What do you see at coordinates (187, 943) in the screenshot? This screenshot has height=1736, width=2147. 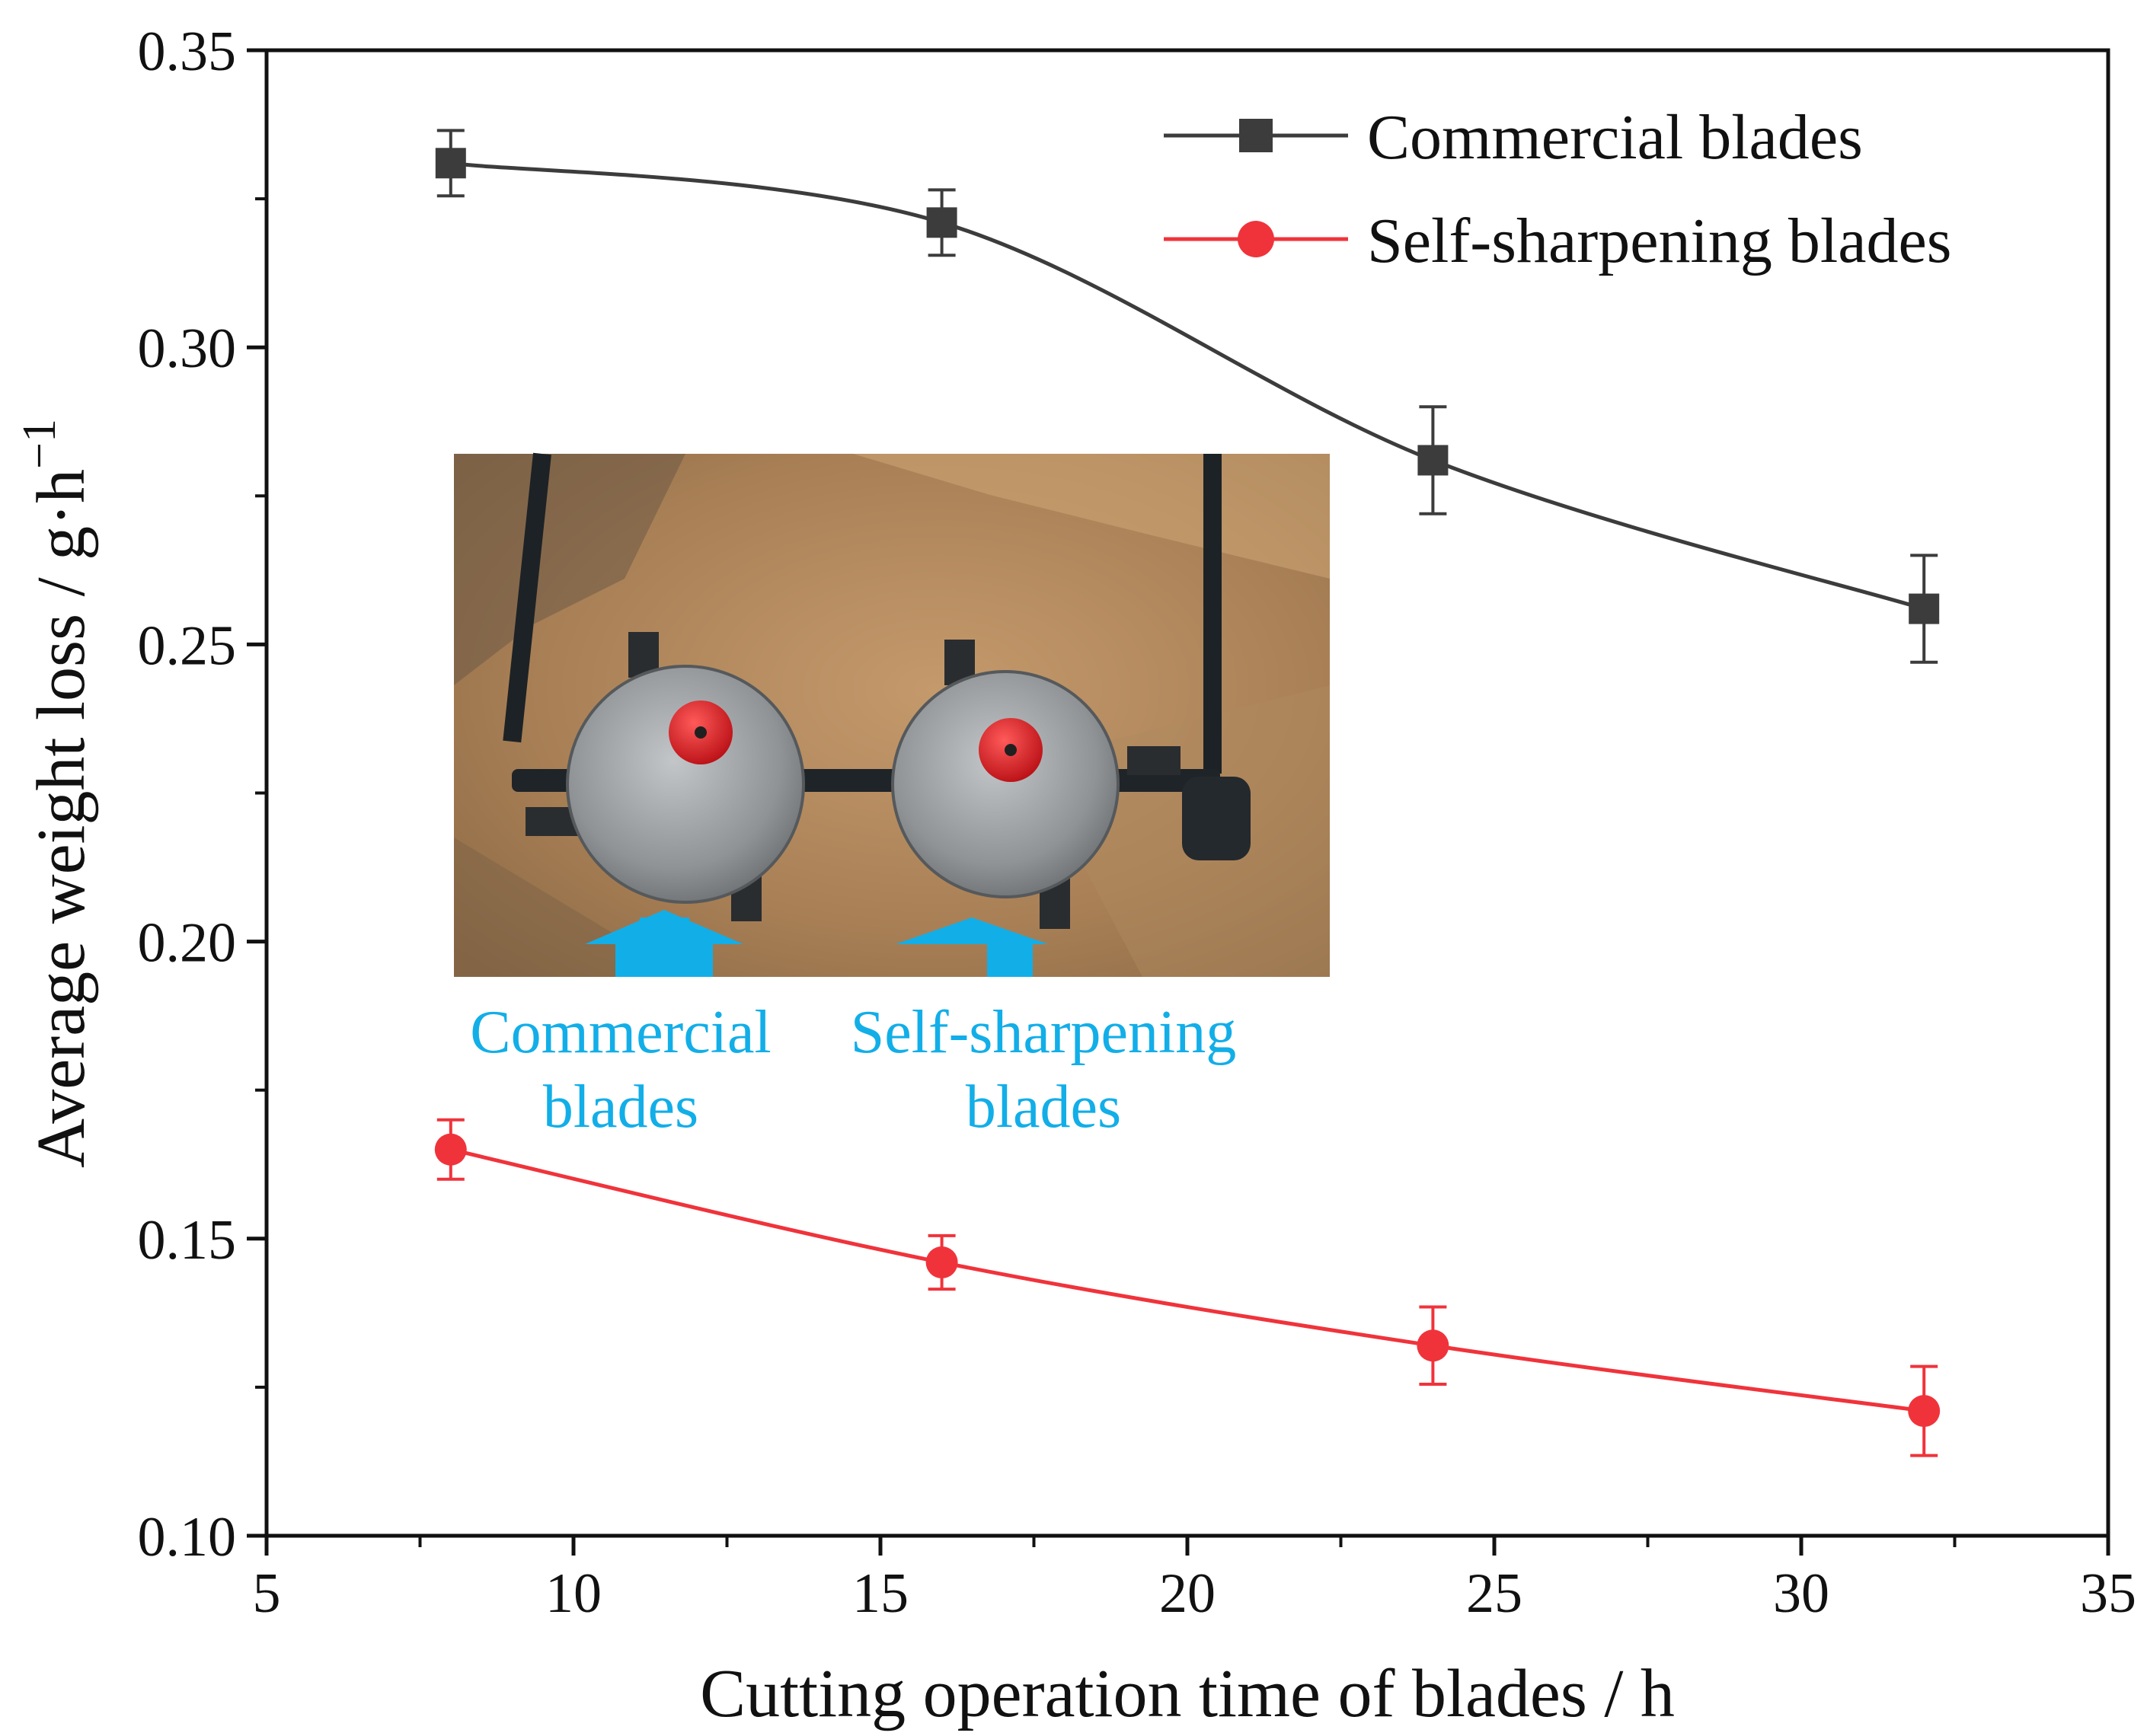 I see `y-tick-label: 0.20` at bounding box center [187, 943].